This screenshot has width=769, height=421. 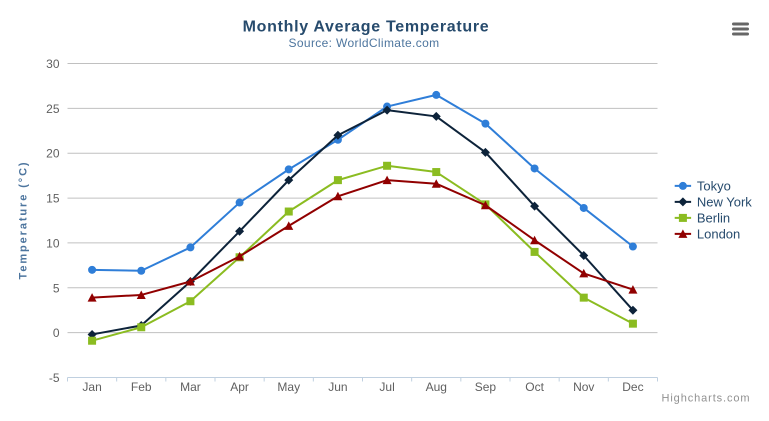 I want to click on svg-text: Mar, so click(x=190, y=387).